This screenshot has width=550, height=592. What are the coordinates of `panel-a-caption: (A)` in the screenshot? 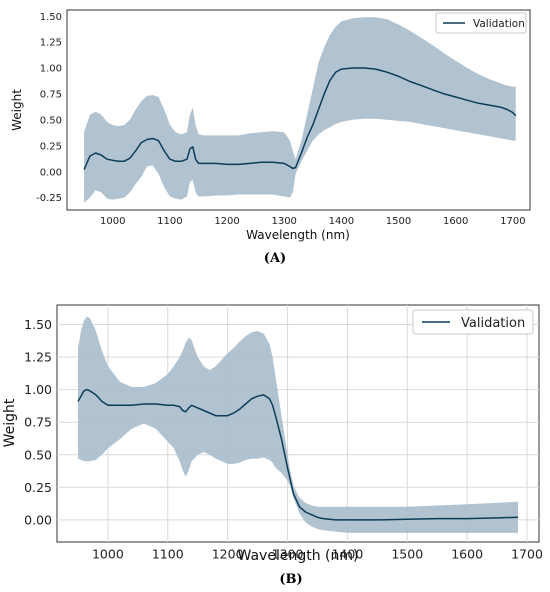 It's located at (275, 258).